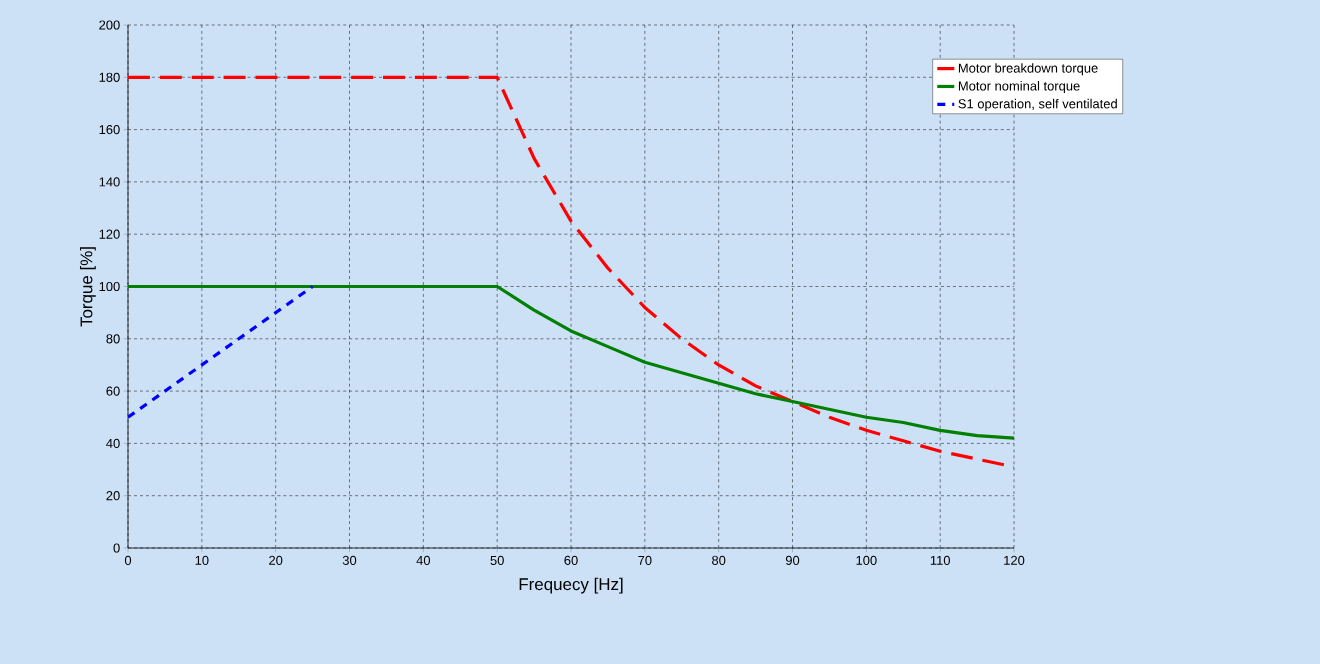  What do you see at coordinates (645, 560) in the screenshot?
I see `x-tick-label: 70` at bounding box center [645, 560].